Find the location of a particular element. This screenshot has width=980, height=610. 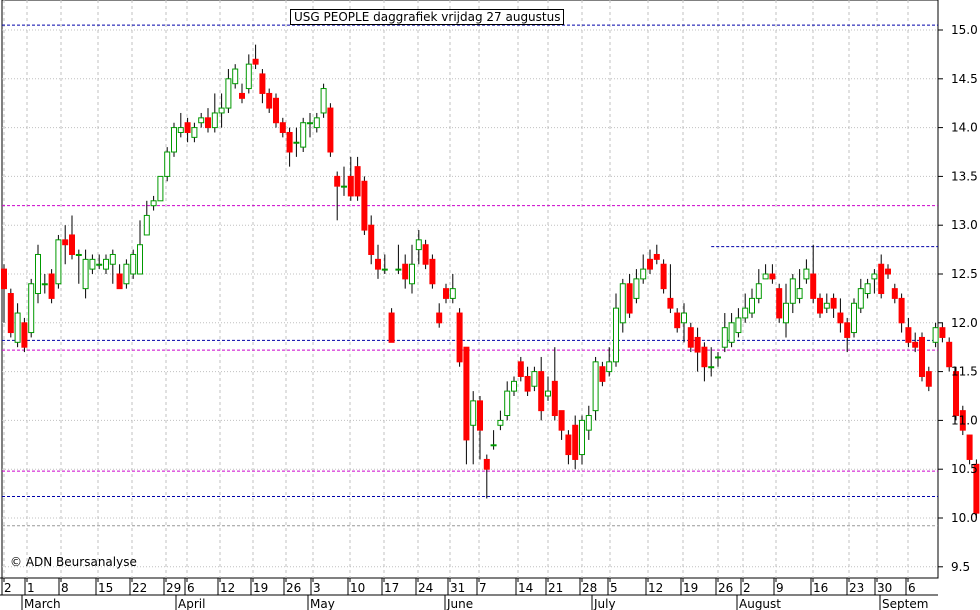

month-label: June is located at coordinates (459, 603).